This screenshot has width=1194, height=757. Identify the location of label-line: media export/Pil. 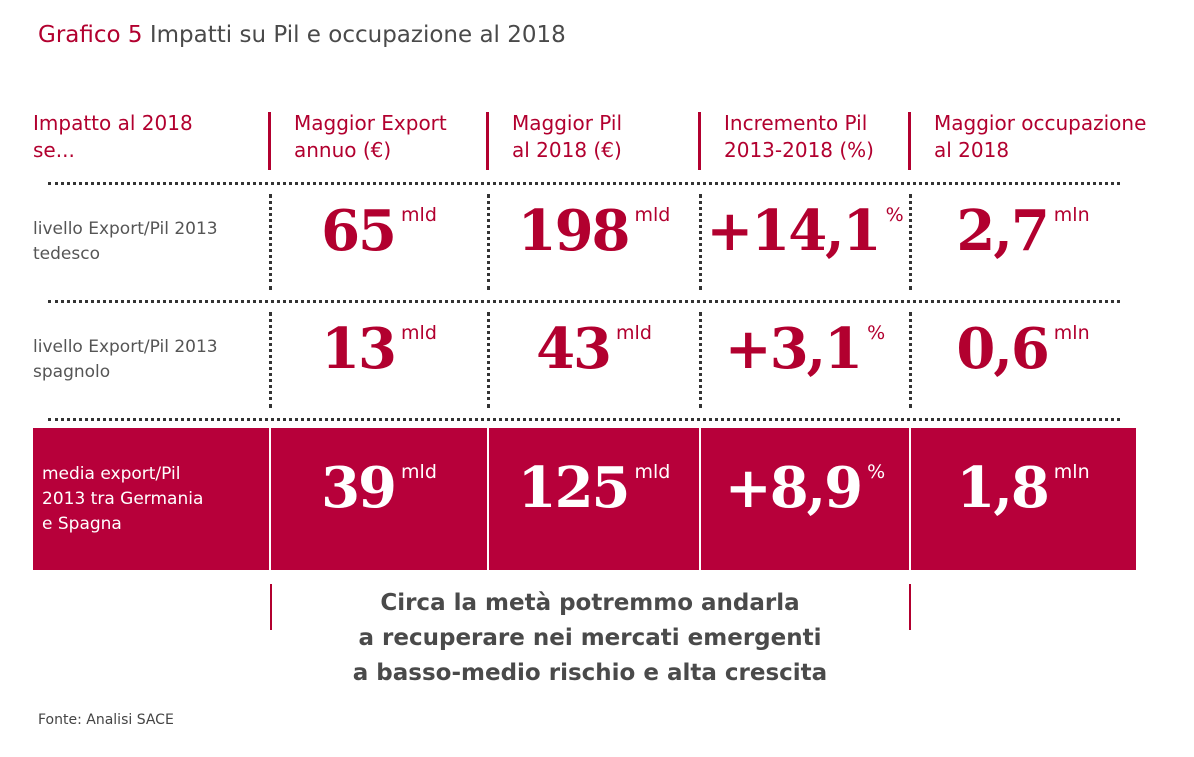
(111, 473).